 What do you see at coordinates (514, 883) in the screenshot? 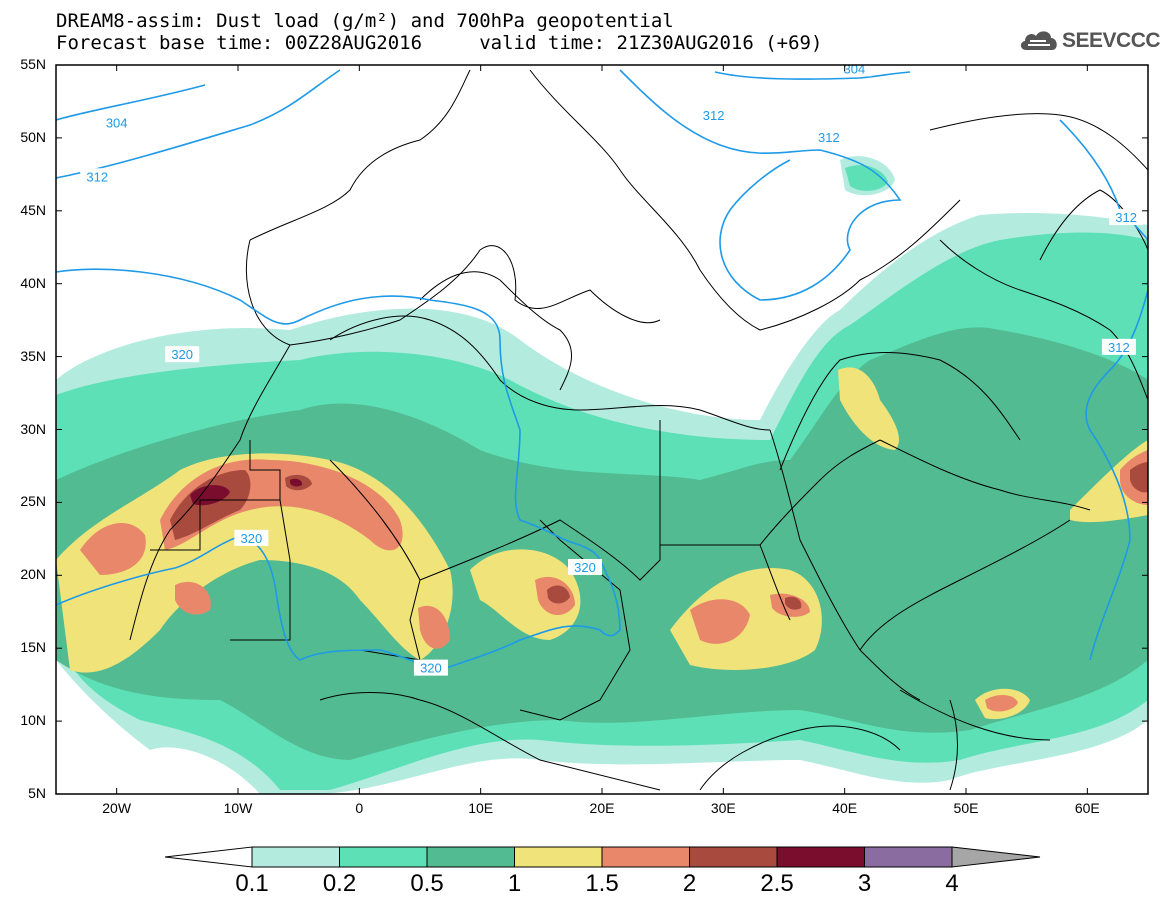
I see `colorbar-level-label: 1` at bounding box center [514, 883].